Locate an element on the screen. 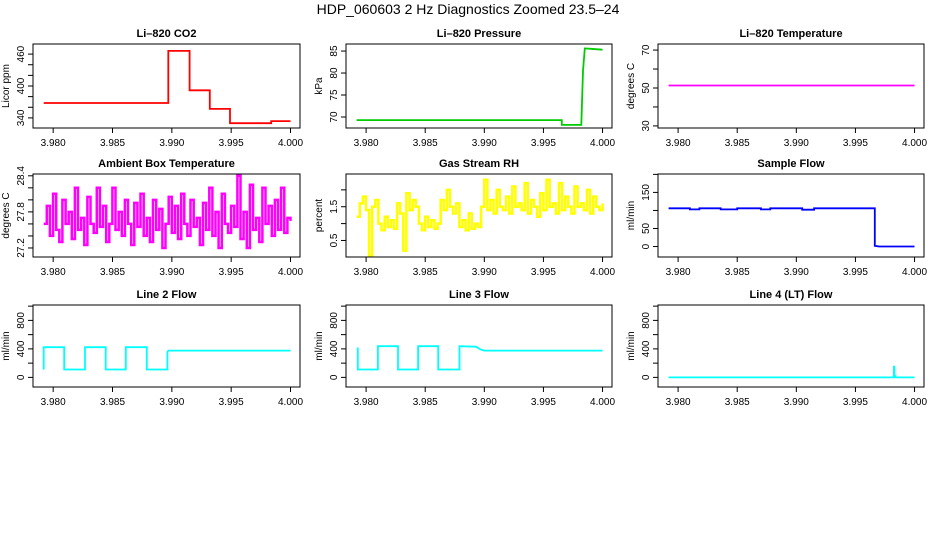 This screenshot has width=936, height=540. panel-title: Ambient Box Temperature is located at coordinates (166, 164).